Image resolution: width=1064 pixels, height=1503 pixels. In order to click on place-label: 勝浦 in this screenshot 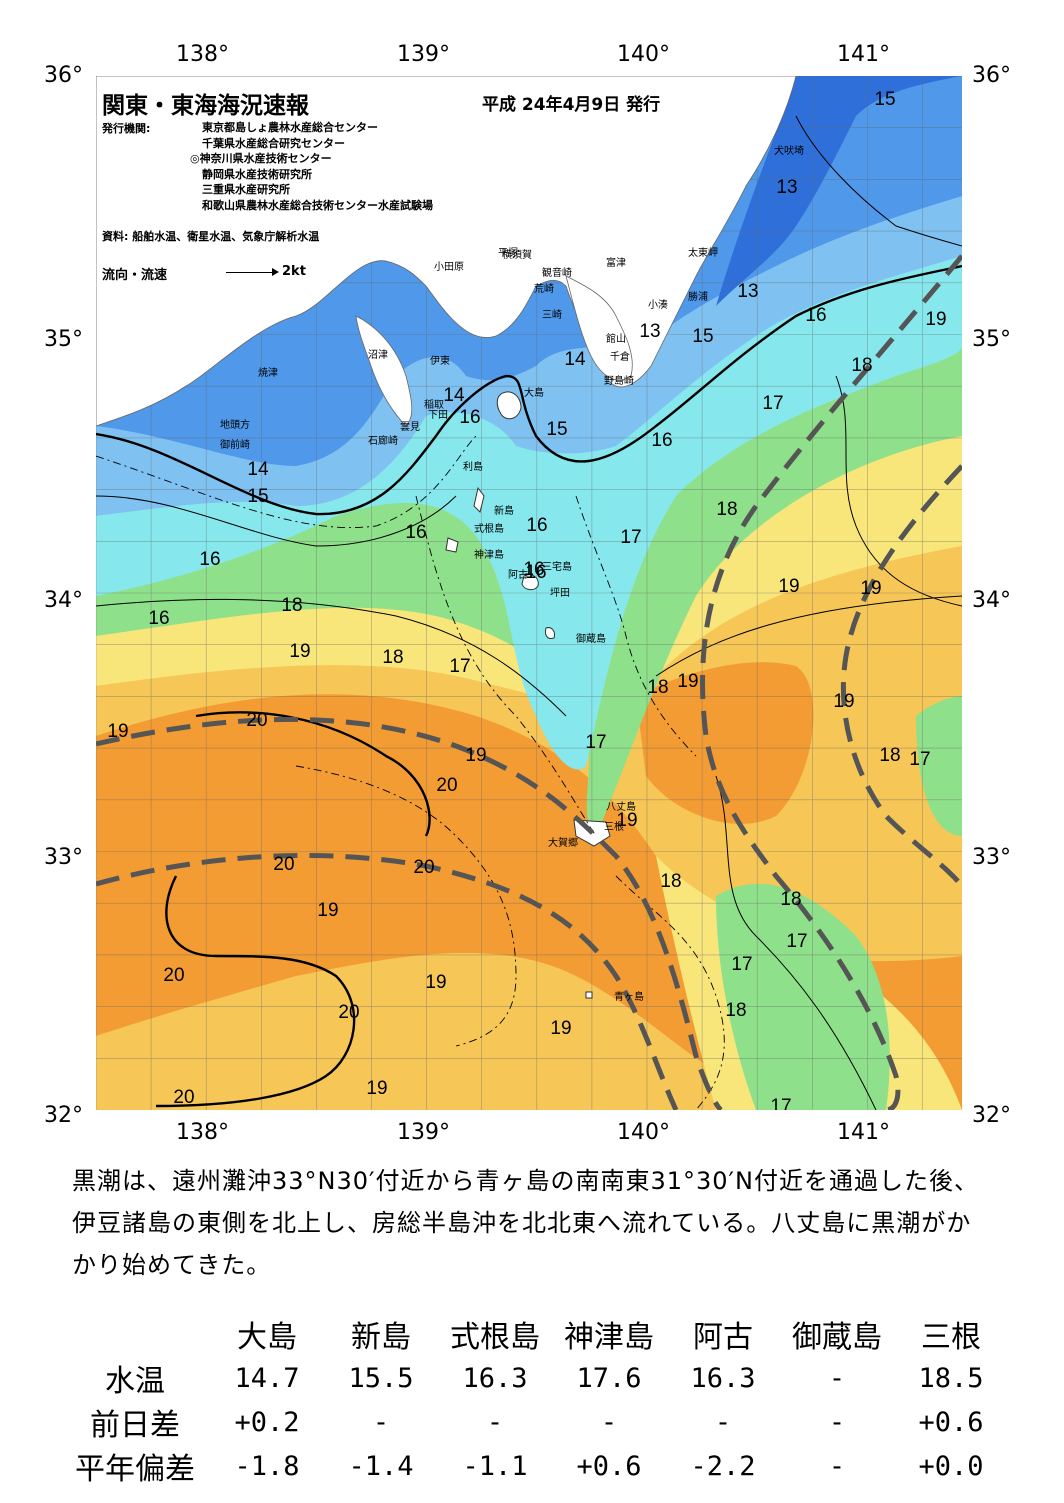, I will do `click(698, 297)`.